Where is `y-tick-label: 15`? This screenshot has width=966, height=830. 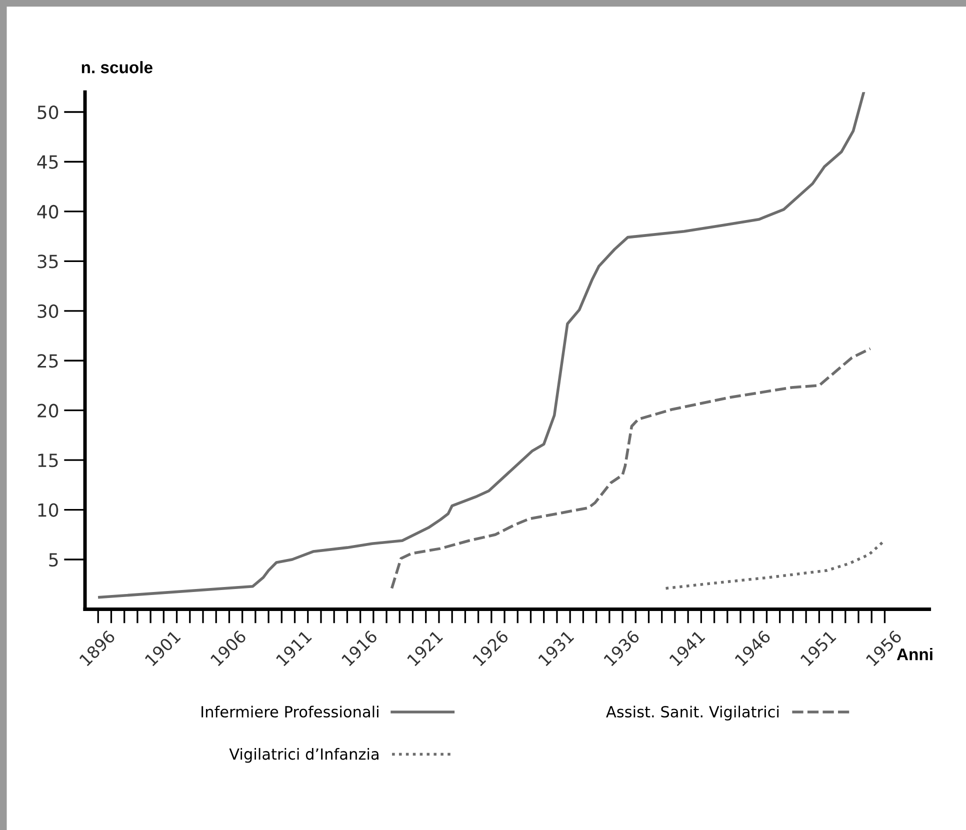 y-tick-label: 15 is located at coordinates (48, 461).